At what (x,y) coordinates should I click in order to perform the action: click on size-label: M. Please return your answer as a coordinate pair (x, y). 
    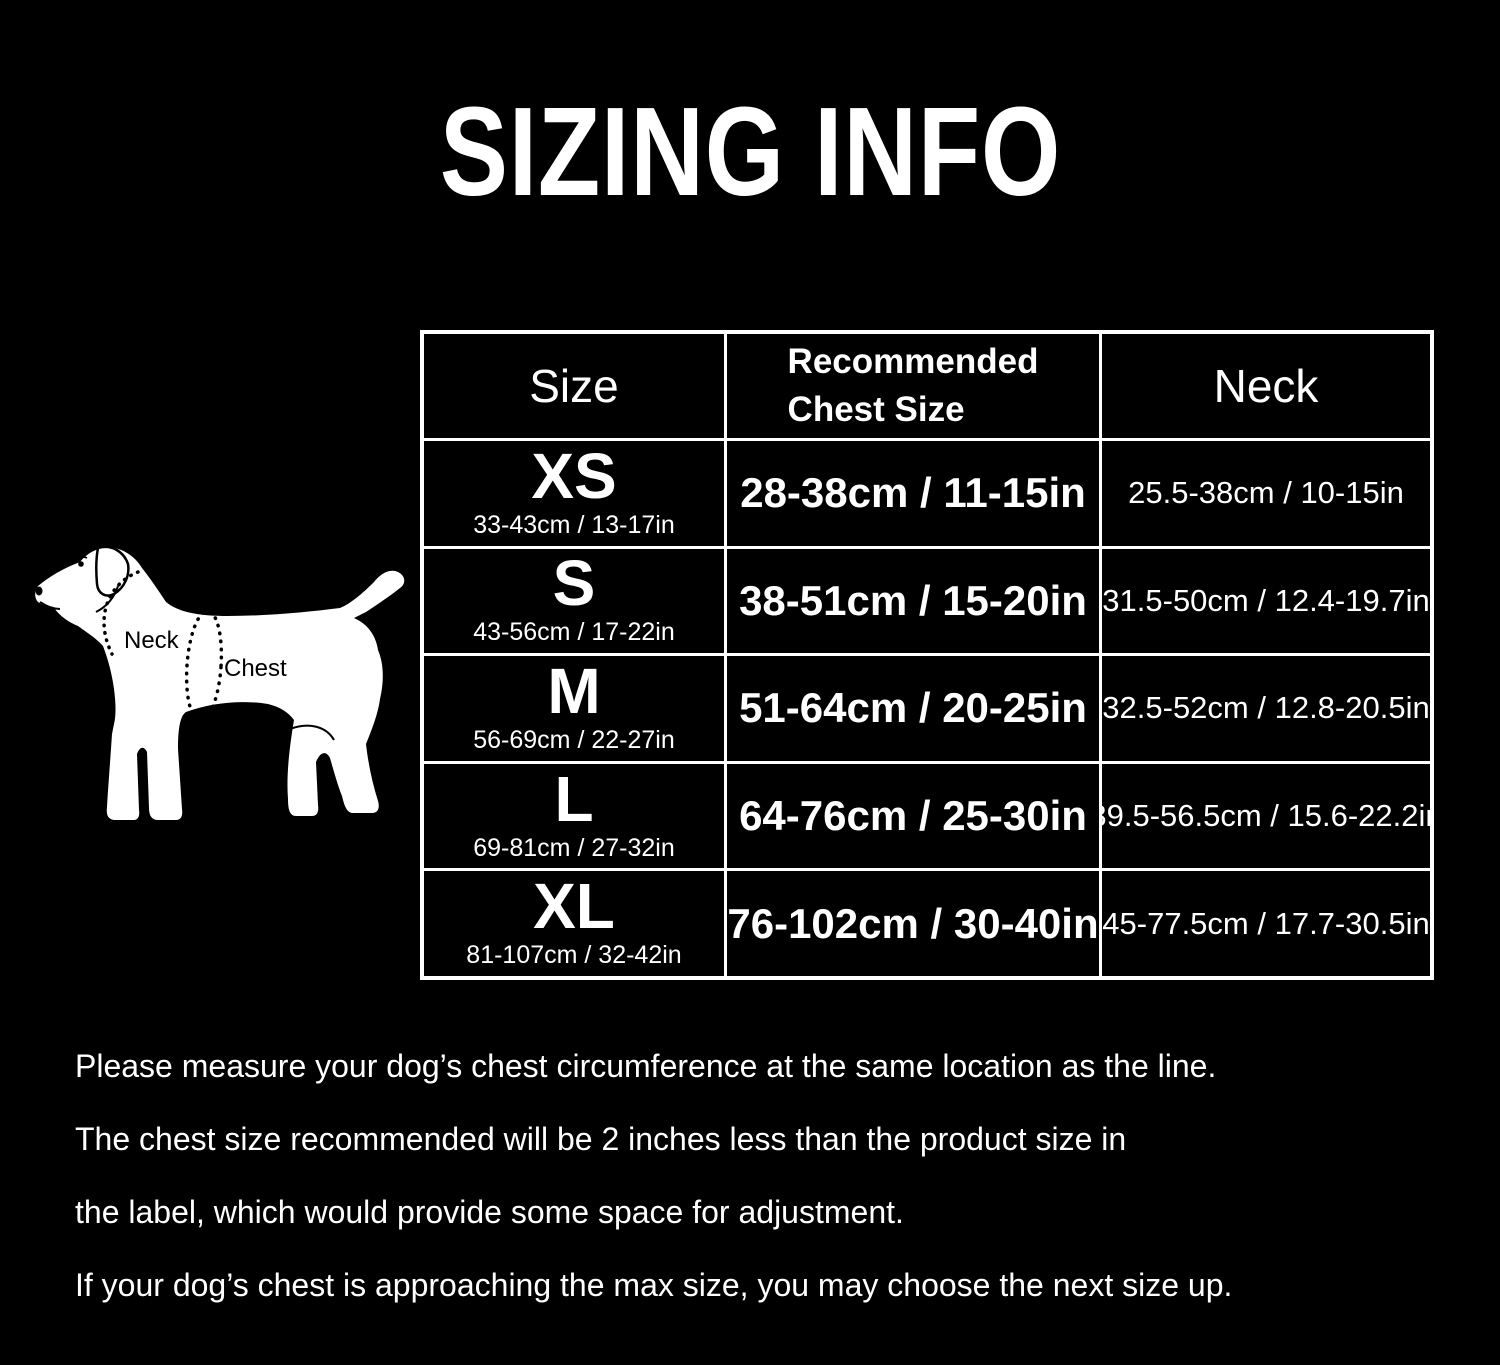
    Looking at the image, I should click on (574, 691).